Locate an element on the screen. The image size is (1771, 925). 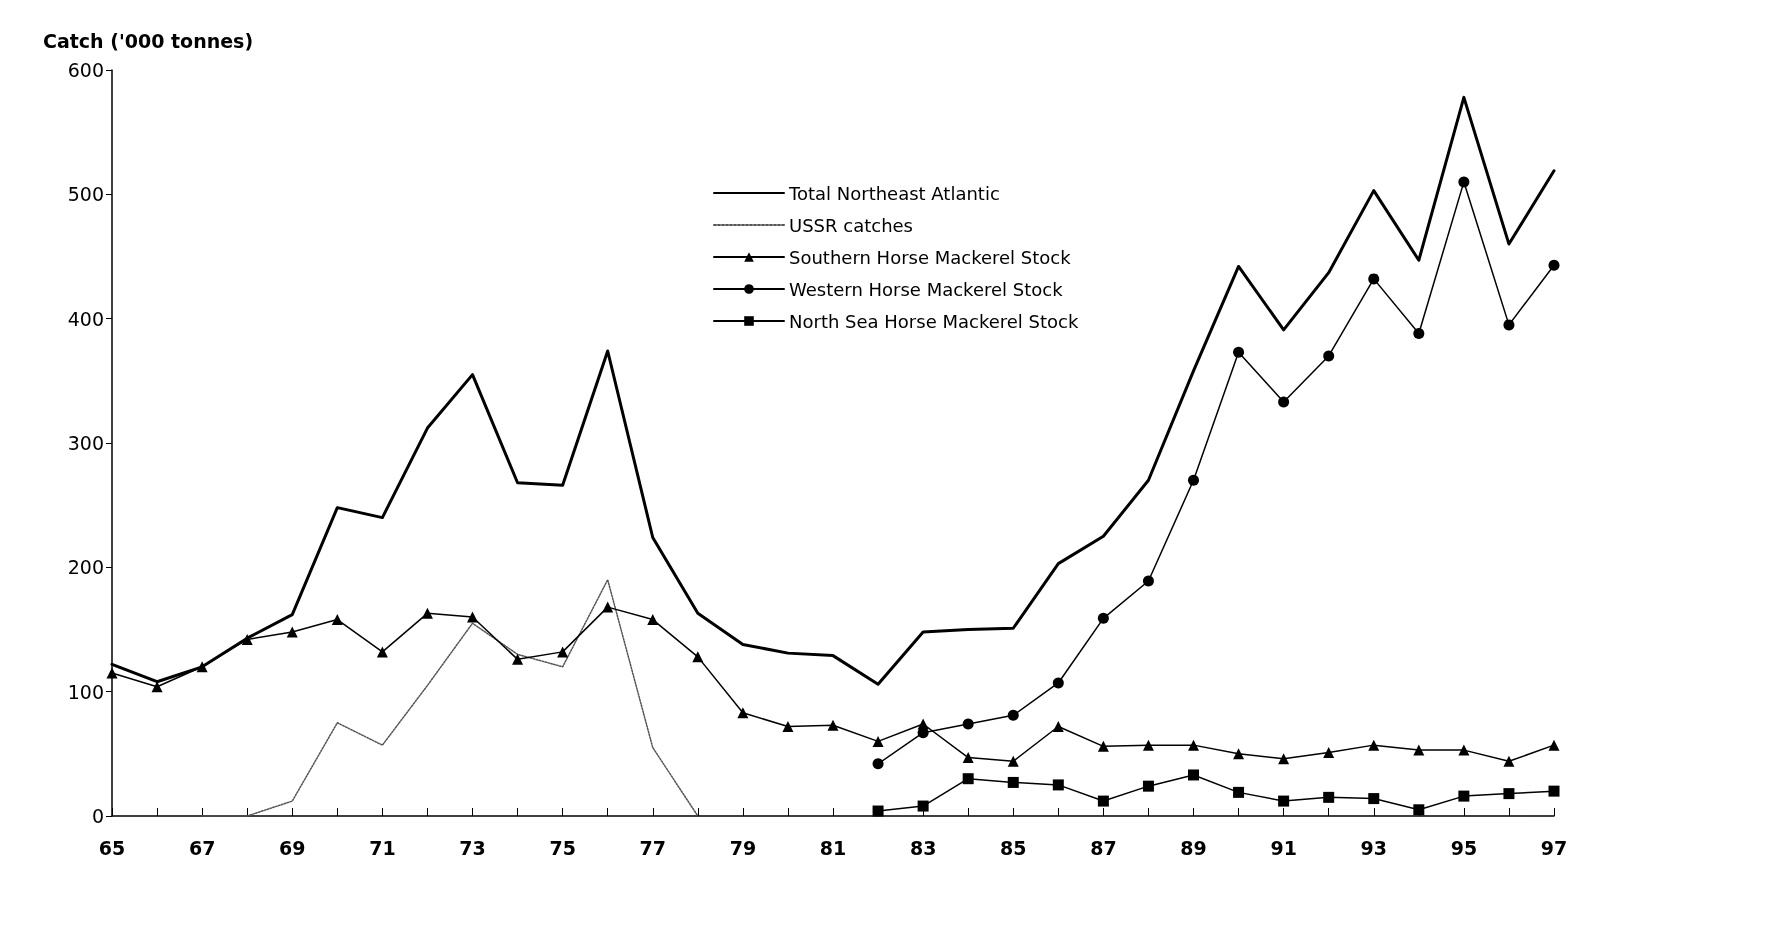
x-tick-label: 95 is located at coordinates (1464, 847).